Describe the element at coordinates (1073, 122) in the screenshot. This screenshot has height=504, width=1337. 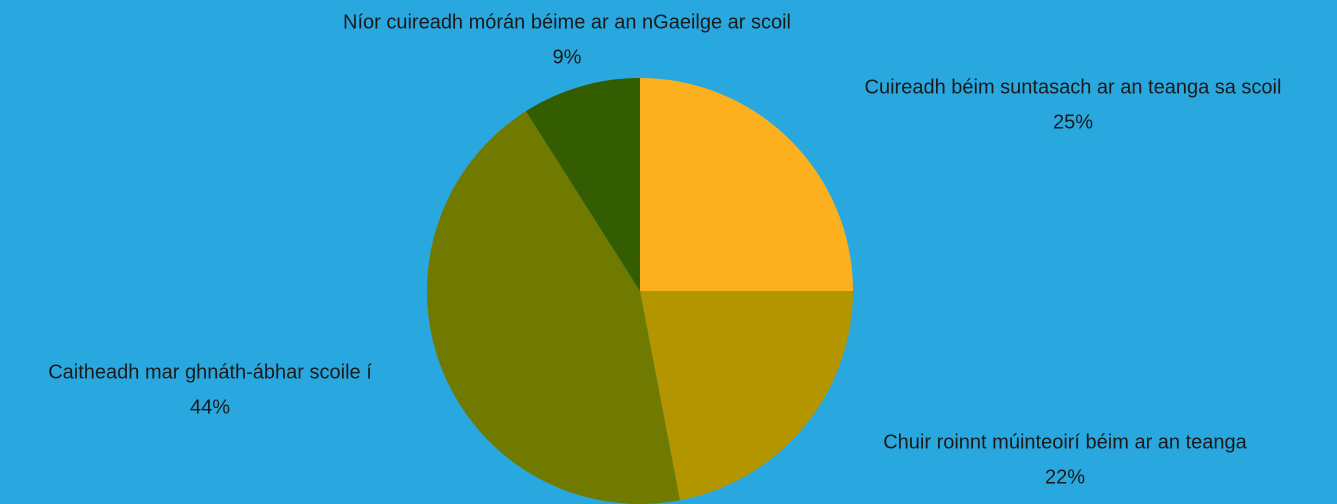
I see `slice-value-label: 25%` at that location.